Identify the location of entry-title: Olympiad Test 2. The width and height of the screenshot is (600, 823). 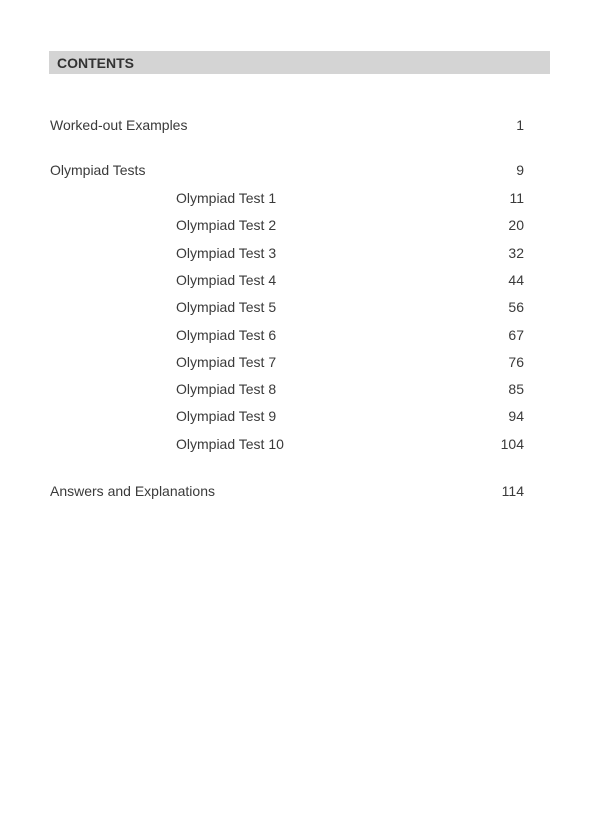
(226, 225).